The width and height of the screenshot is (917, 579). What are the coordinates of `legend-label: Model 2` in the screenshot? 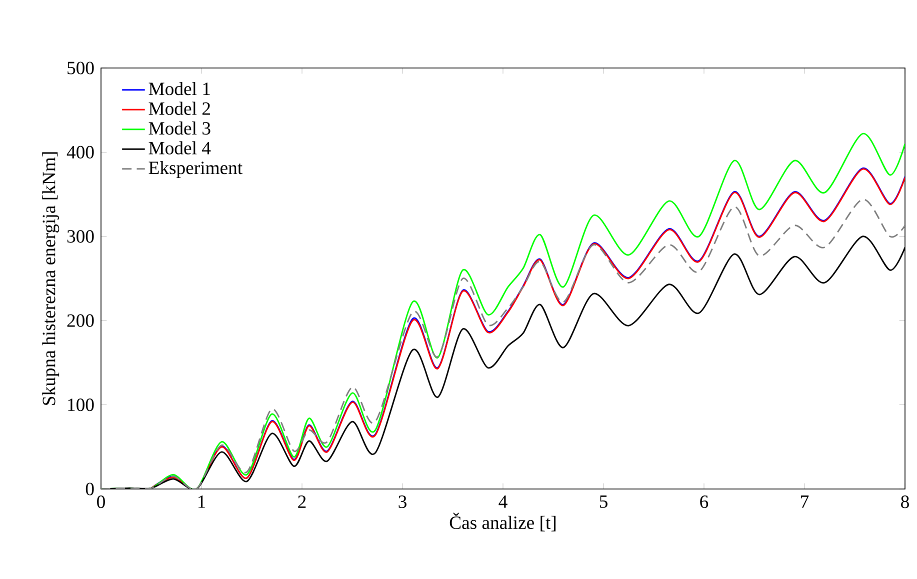 It's located at (179, 108).